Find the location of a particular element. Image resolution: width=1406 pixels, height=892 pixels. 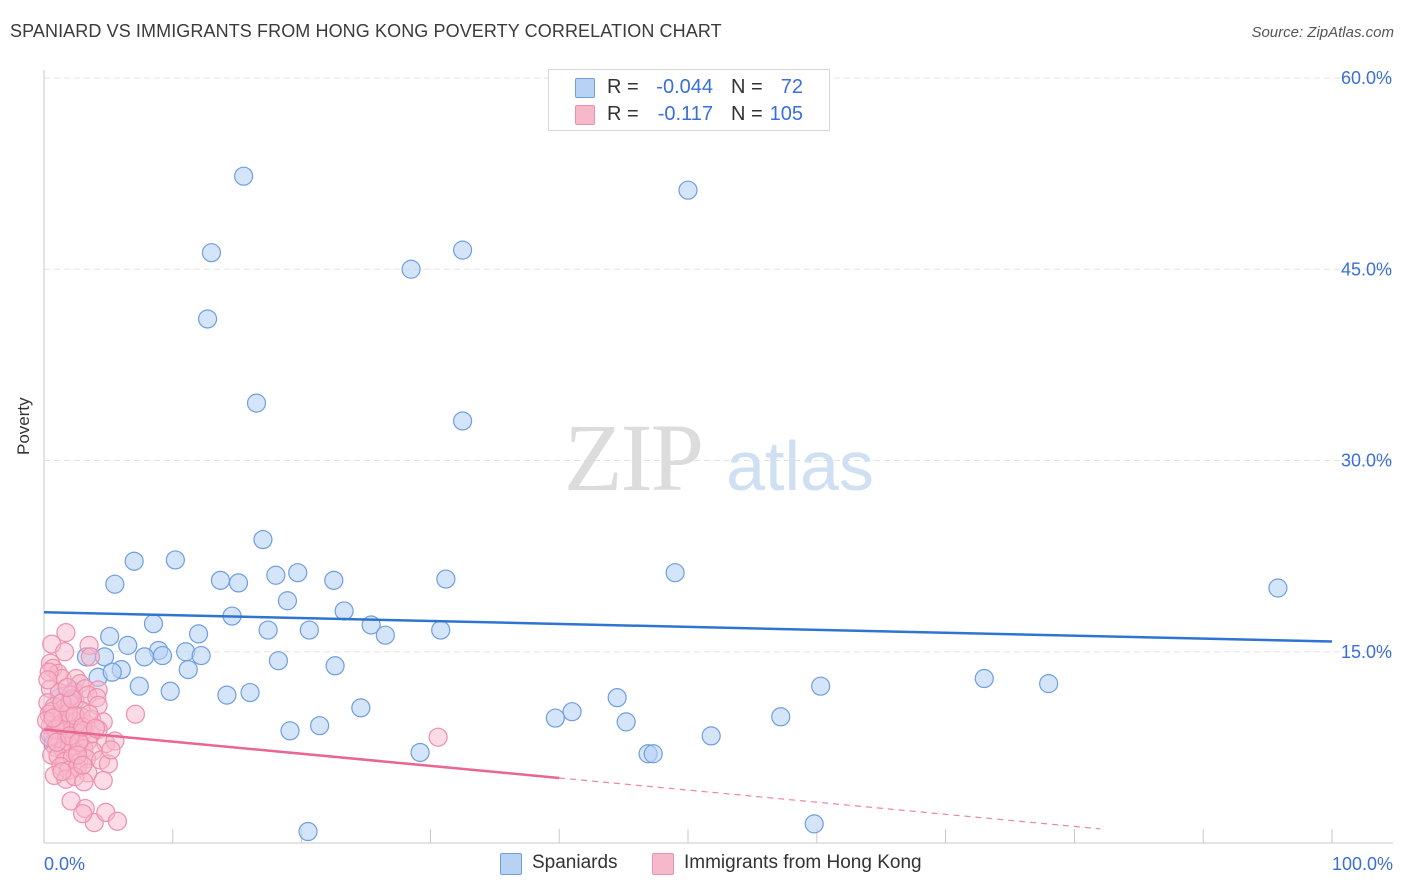

stats-legend-row-spaniards: R = -0.044 N = 72 is located at coordinates (689, 87).